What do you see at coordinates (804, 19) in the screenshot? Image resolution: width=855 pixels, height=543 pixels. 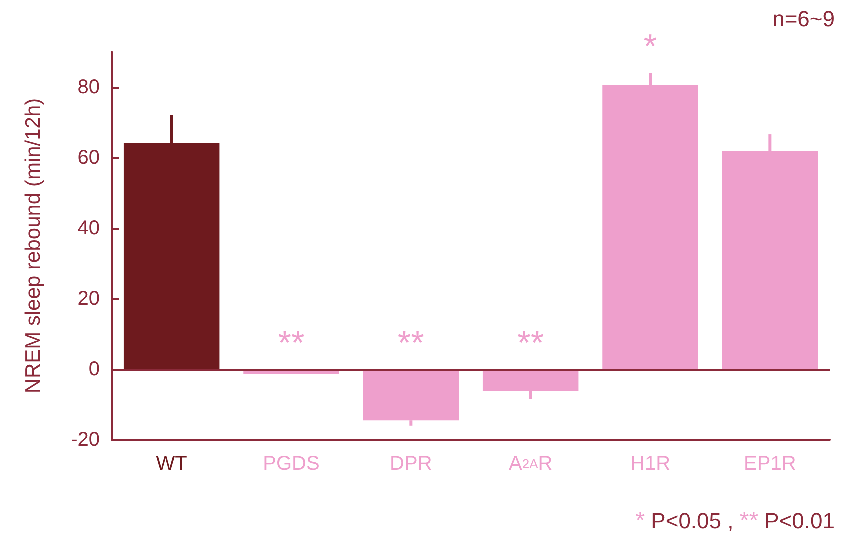 I see `text: n=6~9` at bounding box center [804, 19].